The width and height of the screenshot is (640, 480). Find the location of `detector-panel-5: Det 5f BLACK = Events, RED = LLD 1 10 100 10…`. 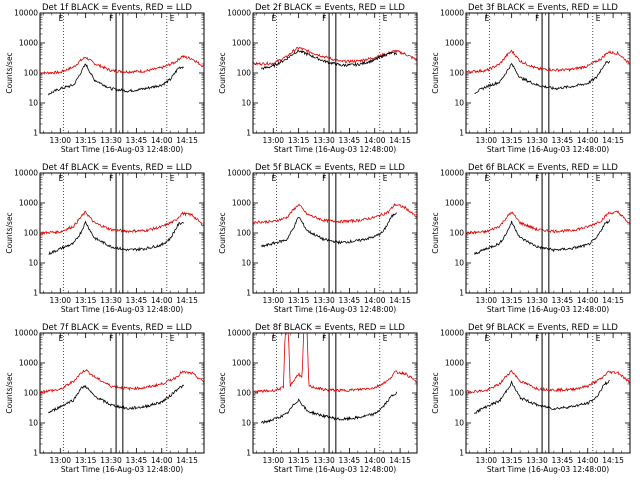

detector-panel-5: Det 5f BLACK = Events, RED = LLD 1 10 100 10… is located at coordinates (318, 238).